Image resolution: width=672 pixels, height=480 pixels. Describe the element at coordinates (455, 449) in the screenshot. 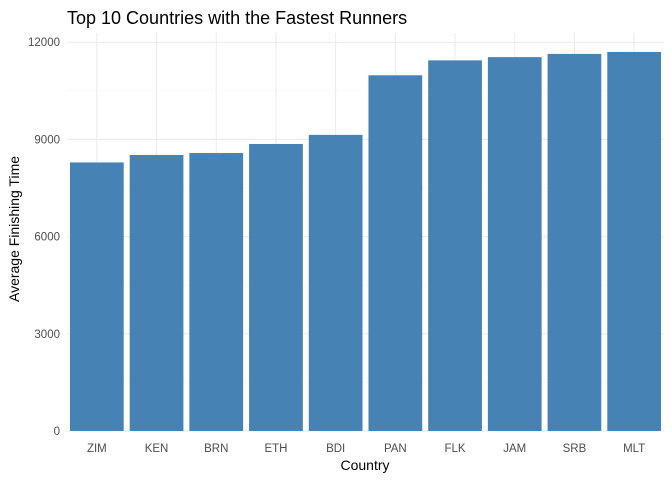

I see `x-tick-label: FLK` at that location.